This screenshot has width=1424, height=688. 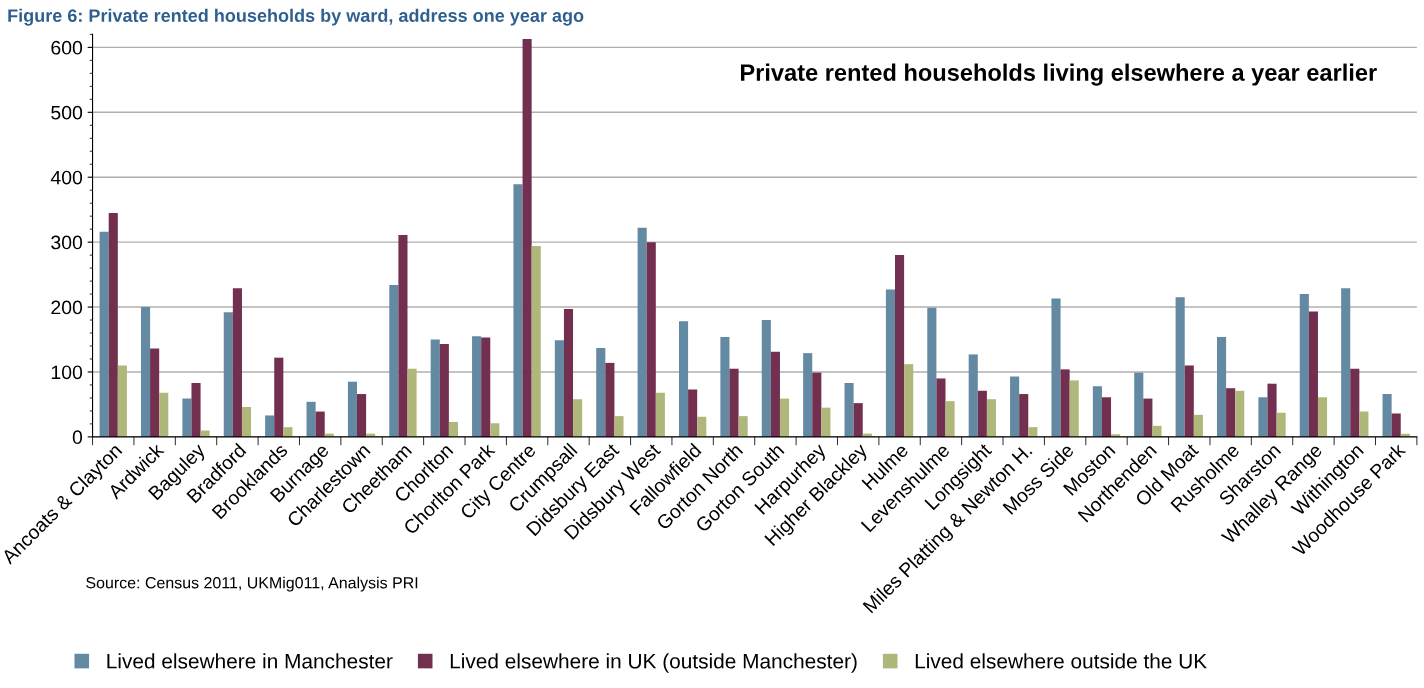 I want to click on y-tick-label: 500, so click(x=67, y=112).